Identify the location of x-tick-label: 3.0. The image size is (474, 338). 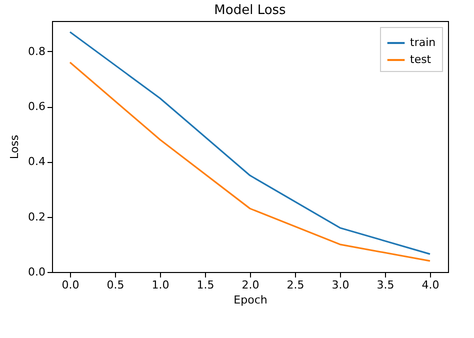
(341, 285).